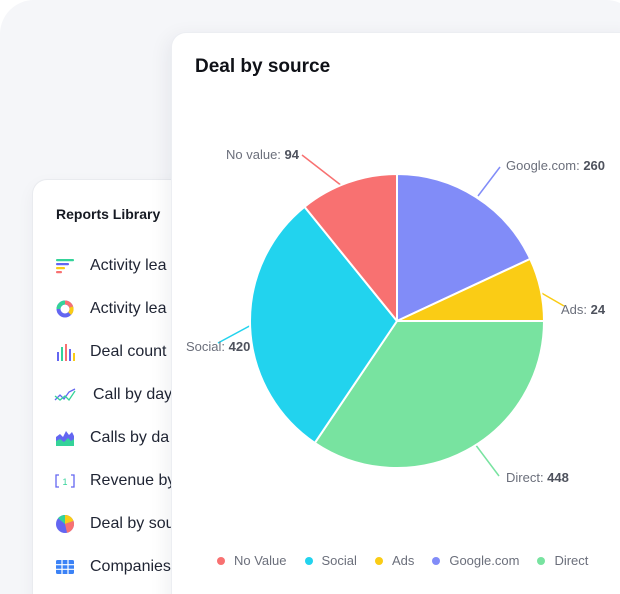 The height and width of the screenshot is (594, 620). Describe the element at coordinates (65, 309) in the screenshot. I see `donut-icon` at that location.